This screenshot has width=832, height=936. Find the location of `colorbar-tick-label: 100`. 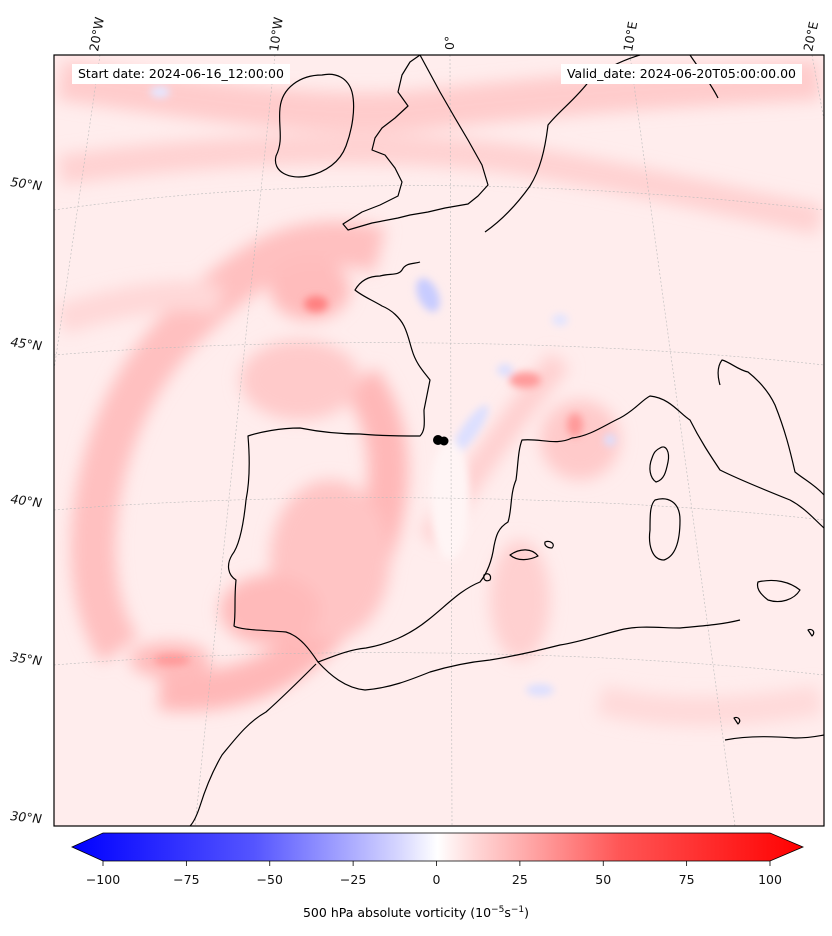

colorbar-tick-label: 100 is located at coordinates (770, 879).